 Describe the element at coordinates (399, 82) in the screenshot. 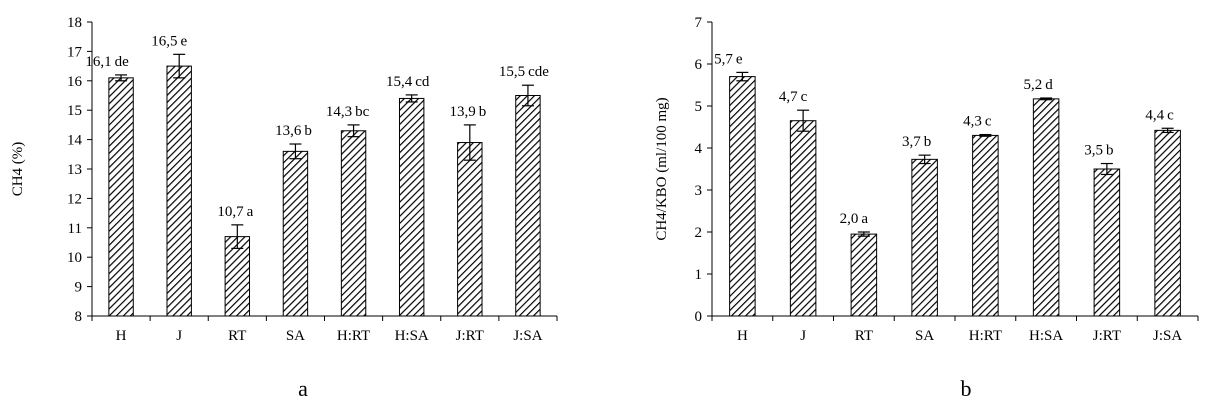

I see `data-label-value: 15,4` at that location.